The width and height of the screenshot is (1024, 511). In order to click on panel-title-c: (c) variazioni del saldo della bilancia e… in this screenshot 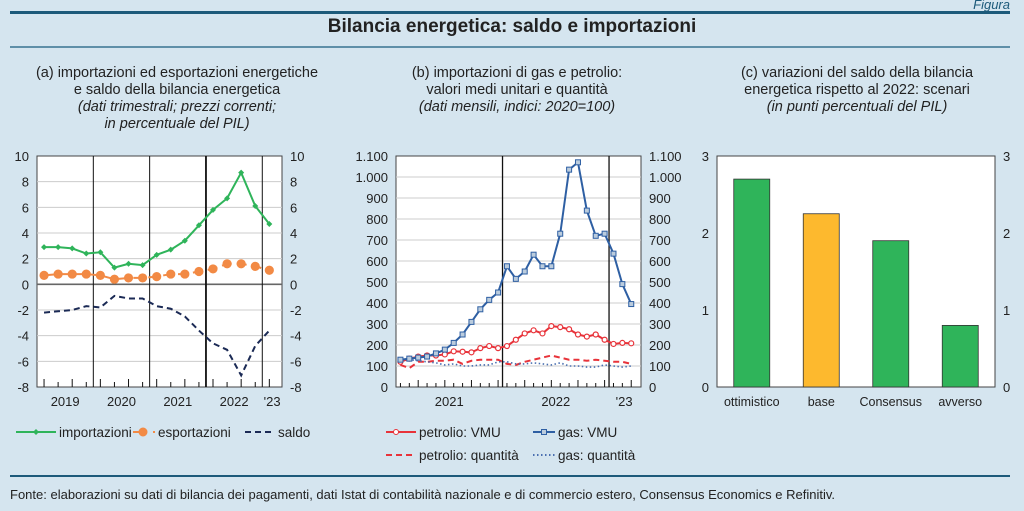, I will do `click(850, 90)`.